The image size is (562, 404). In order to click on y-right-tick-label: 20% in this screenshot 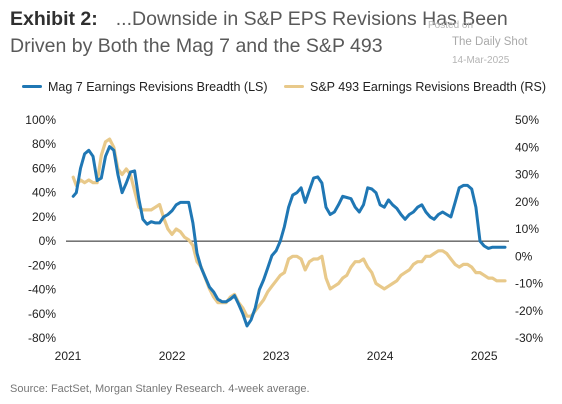, I will do `click(527, 202)`.